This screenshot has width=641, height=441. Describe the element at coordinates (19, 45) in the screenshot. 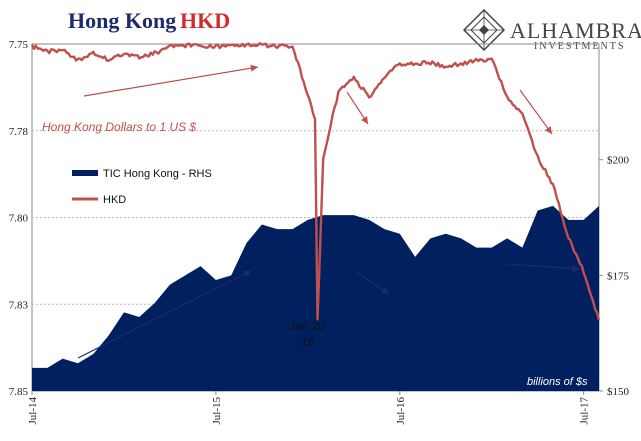

I see `left-tick-label: 7.75` at that location.